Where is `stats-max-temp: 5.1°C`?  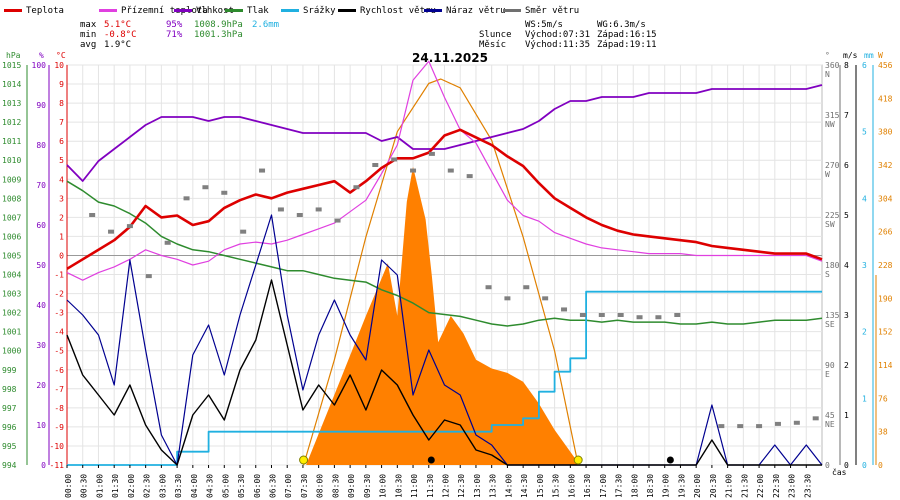 stats-max-temp: 5.1°C is located at coordinates (117, 25).